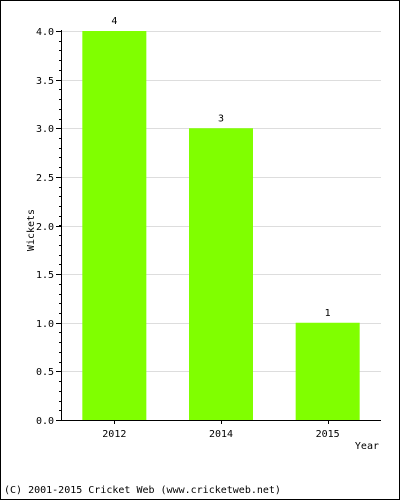 The width and height of the screenshot is (400, 500). Describe the element at coordinates (45, 421) in the screenshot. I see `y-tick-label: 0.0` at that location.